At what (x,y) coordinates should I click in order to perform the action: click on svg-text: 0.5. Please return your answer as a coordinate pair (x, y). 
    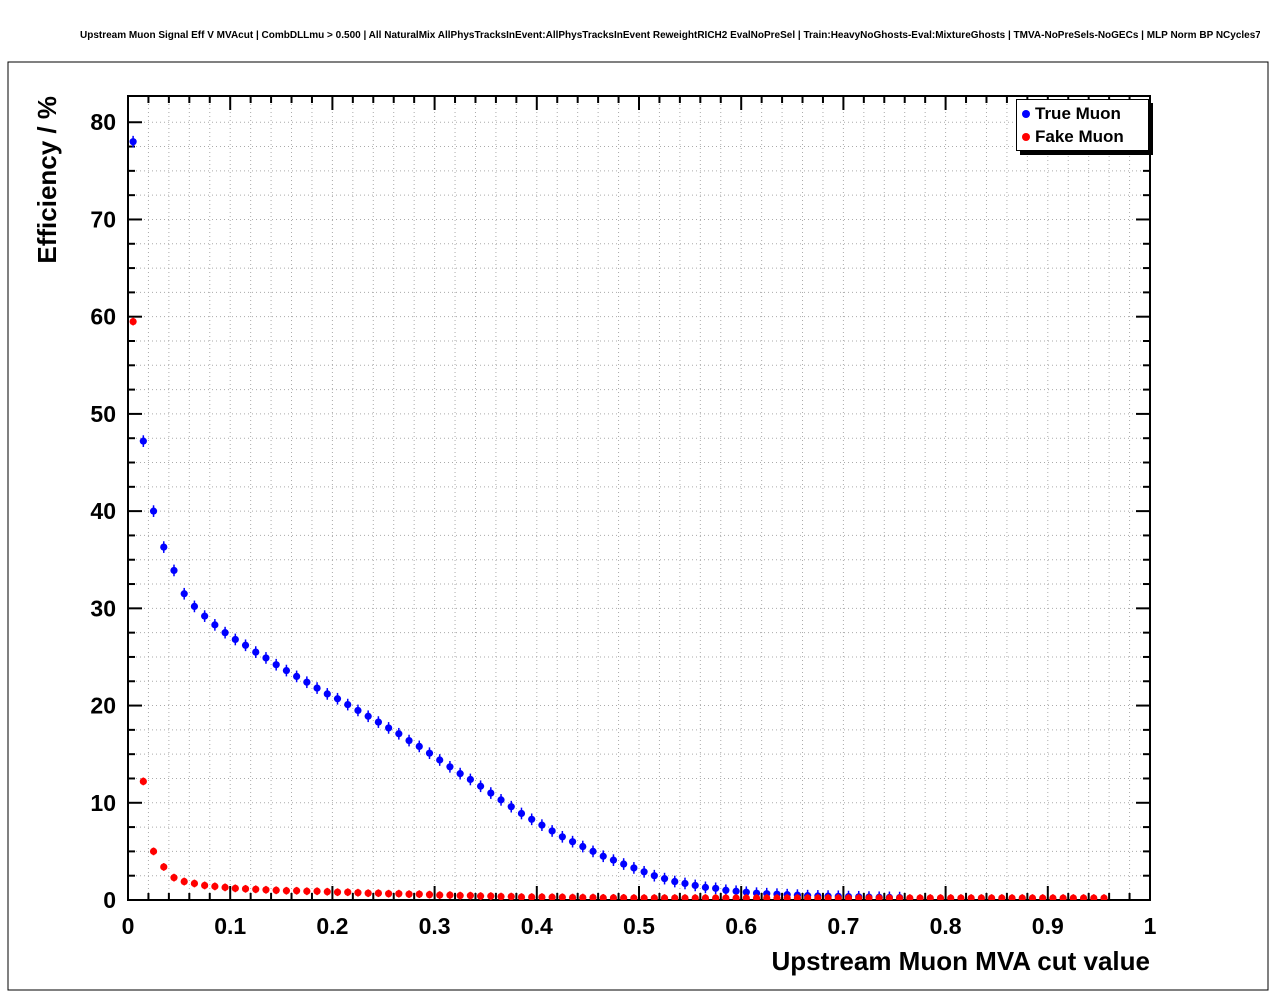
    Looking at the image, I should click on (639, 926).